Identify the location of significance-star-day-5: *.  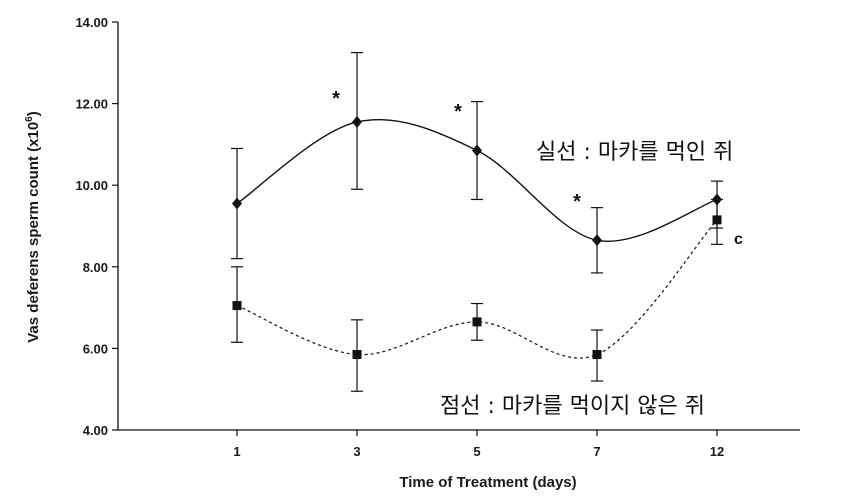
(458, 112).